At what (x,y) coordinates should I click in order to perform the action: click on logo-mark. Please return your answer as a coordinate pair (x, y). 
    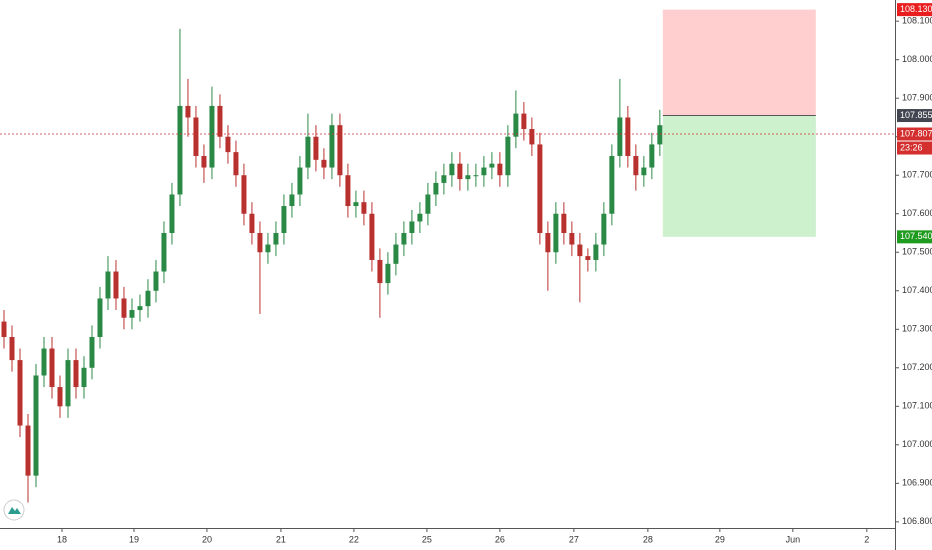
    Looking at the image, I should click on (14, 510).